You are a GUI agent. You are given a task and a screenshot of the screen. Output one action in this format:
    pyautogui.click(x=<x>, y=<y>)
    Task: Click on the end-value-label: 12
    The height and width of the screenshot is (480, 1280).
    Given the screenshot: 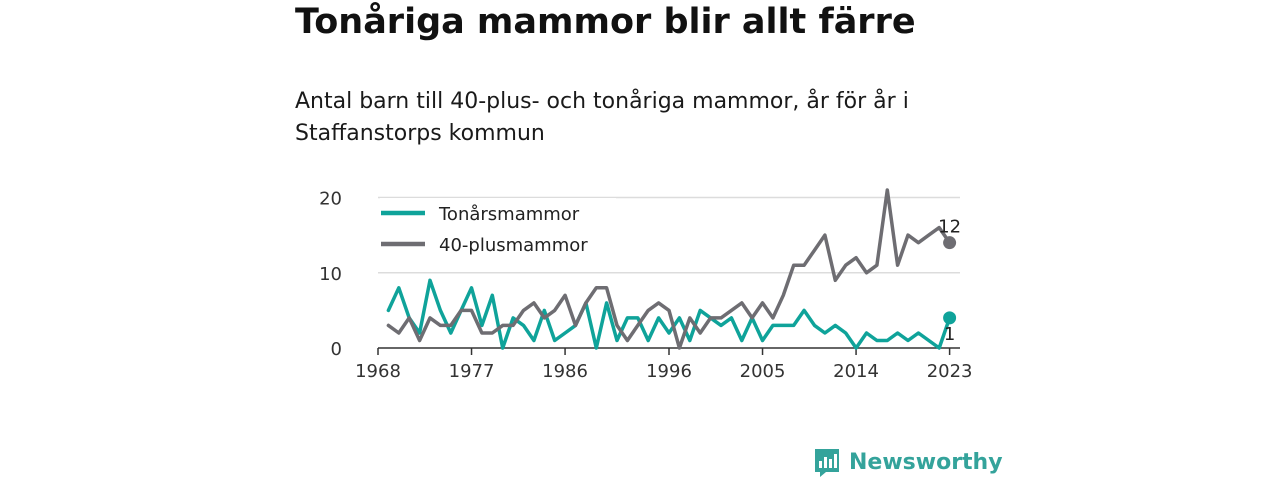 What is the action you would take?
    pyautogui.click(x=949, y=227)
    